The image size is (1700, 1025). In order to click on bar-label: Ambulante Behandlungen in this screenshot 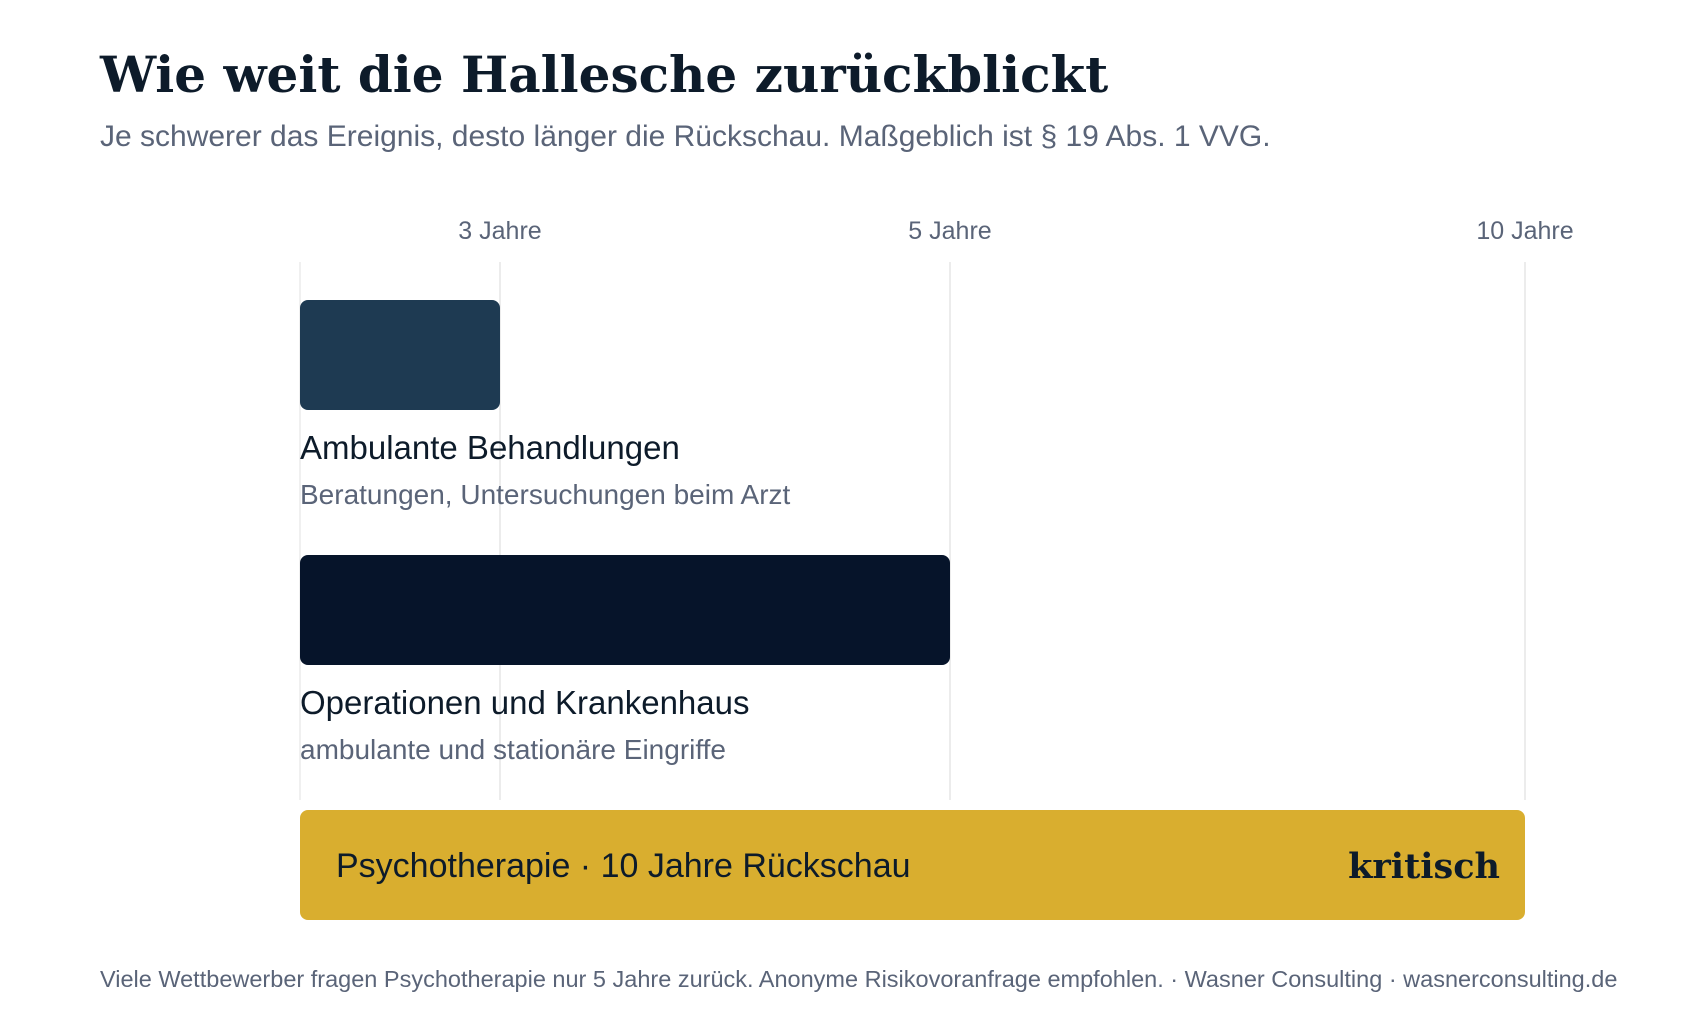, I will do `click(490, 447)`.